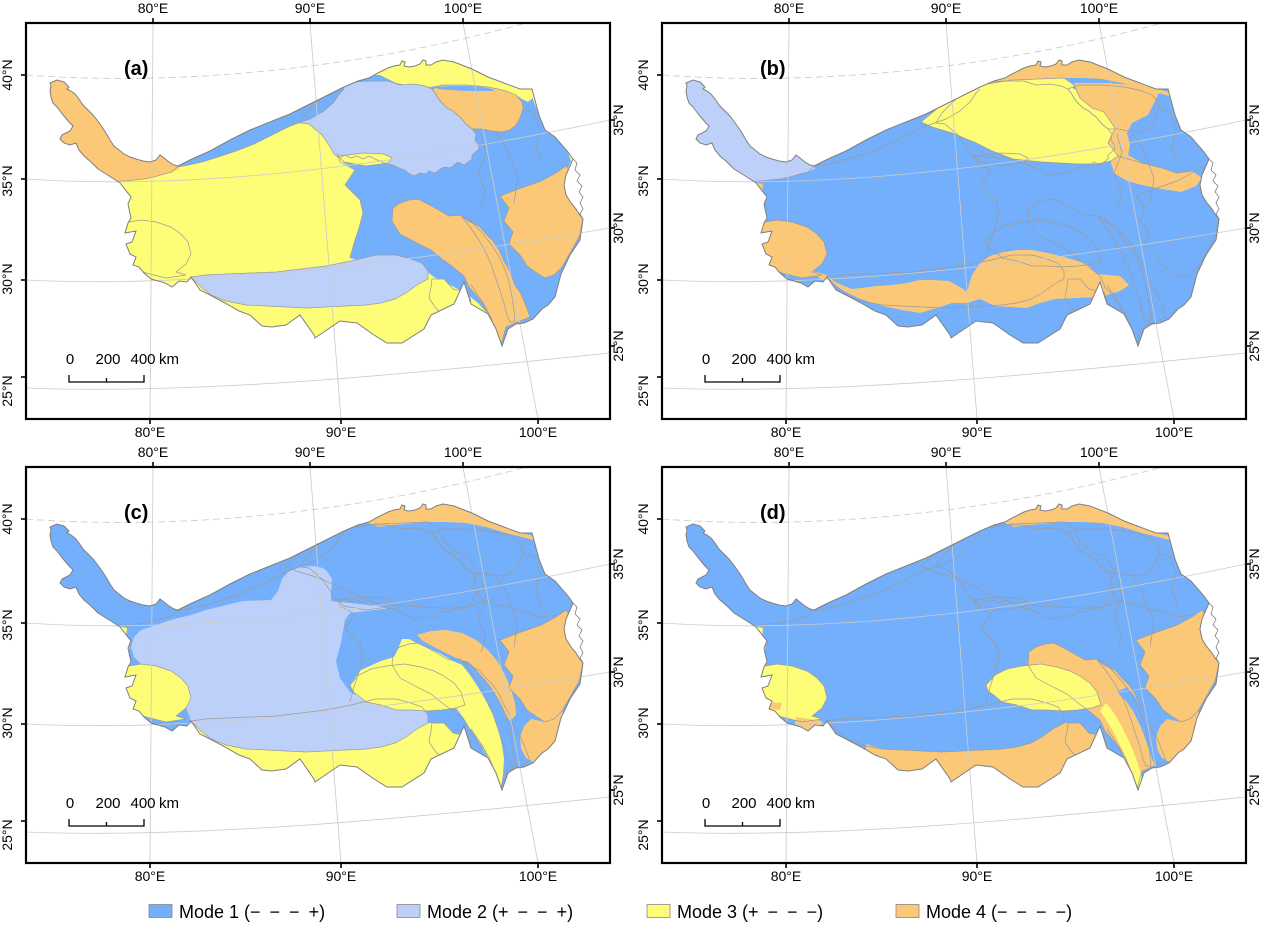  I want to click on svg-text: (a), so click(136, 69).